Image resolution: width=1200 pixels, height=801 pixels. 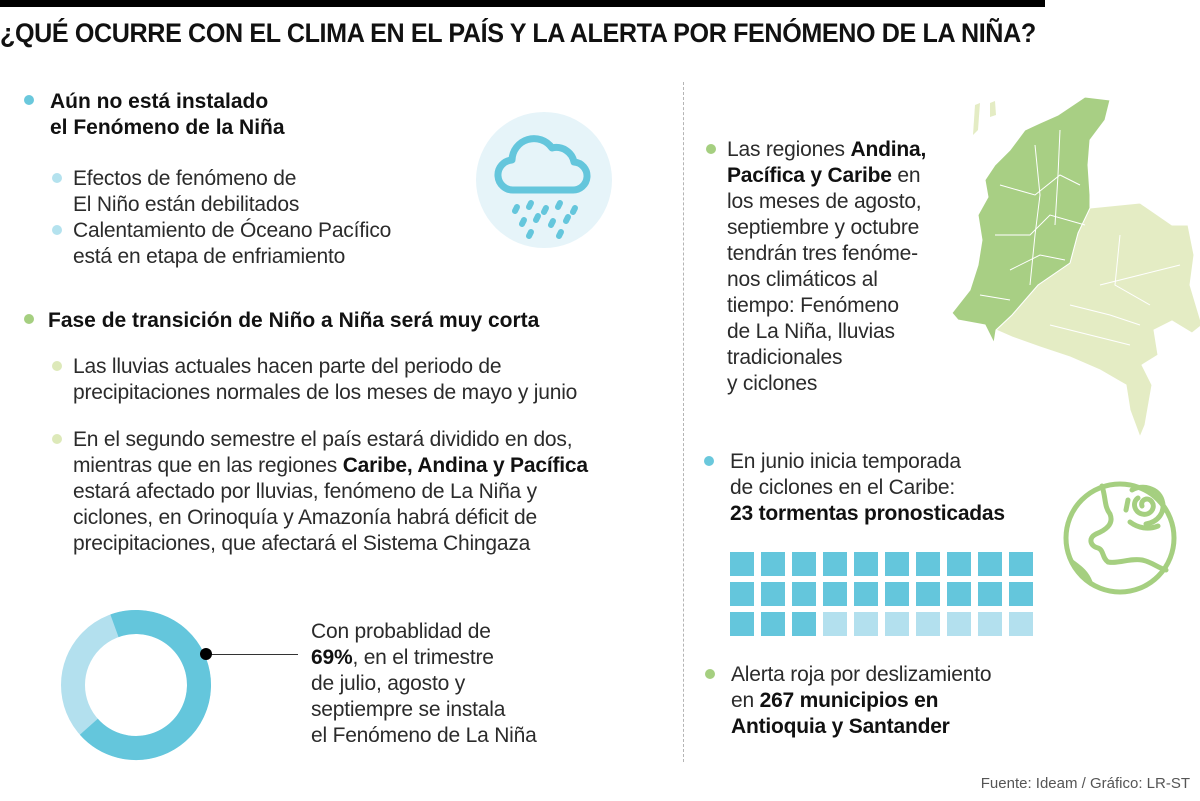 I want to click on regions-line6: nos climáticos al, so click(x=802, y=279).